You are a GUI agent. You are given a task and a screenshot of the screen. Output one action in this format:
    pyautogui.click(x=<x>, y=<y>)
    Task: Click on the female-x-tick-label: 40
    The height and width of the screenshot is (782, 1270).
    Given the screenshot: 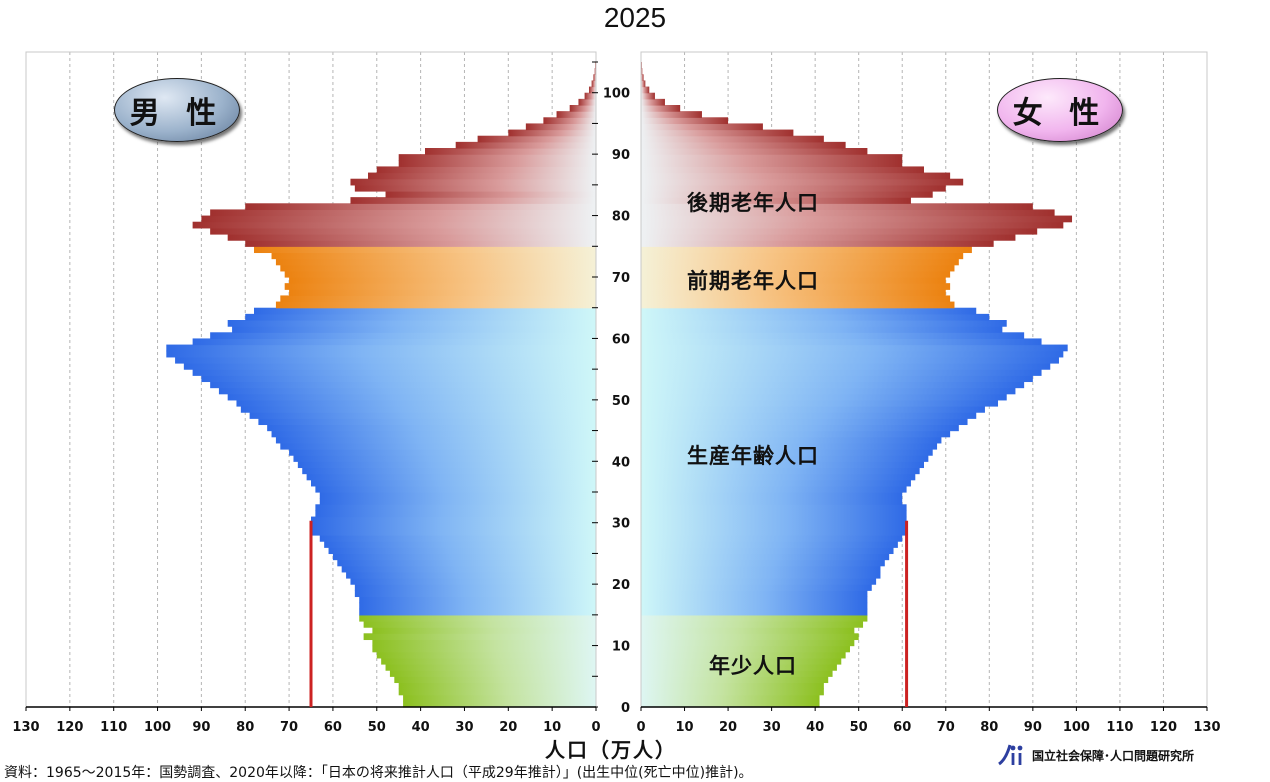 What is the action you would take?
    pyautogui.click(x=815, y=727)
    